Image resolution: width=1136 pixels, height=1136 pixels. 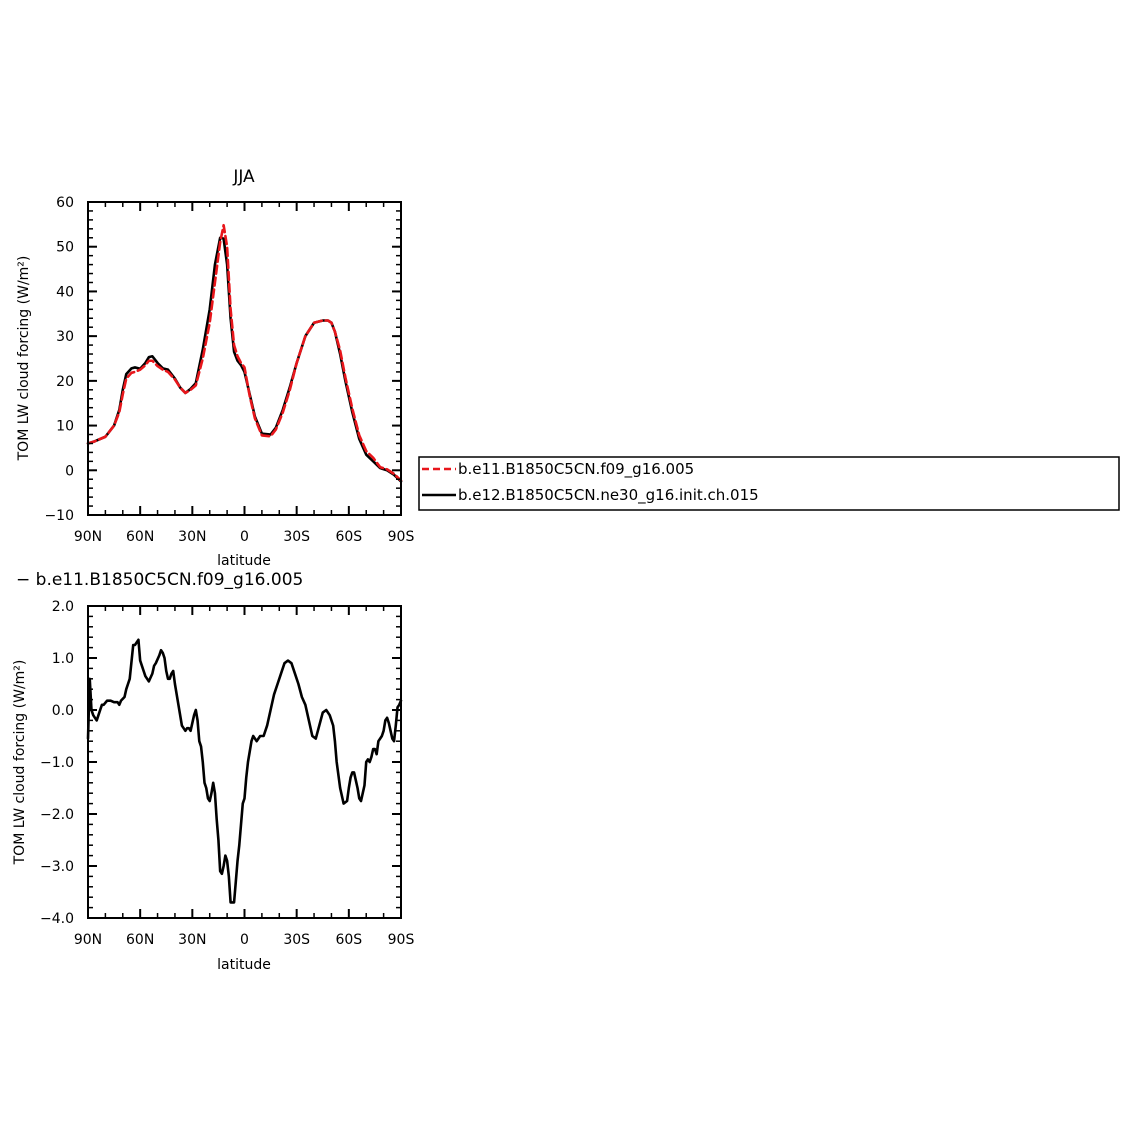 I want to click on bottom-ylabel: TOM LW cloud forcing (W/m²), so click(x=20, y=763).